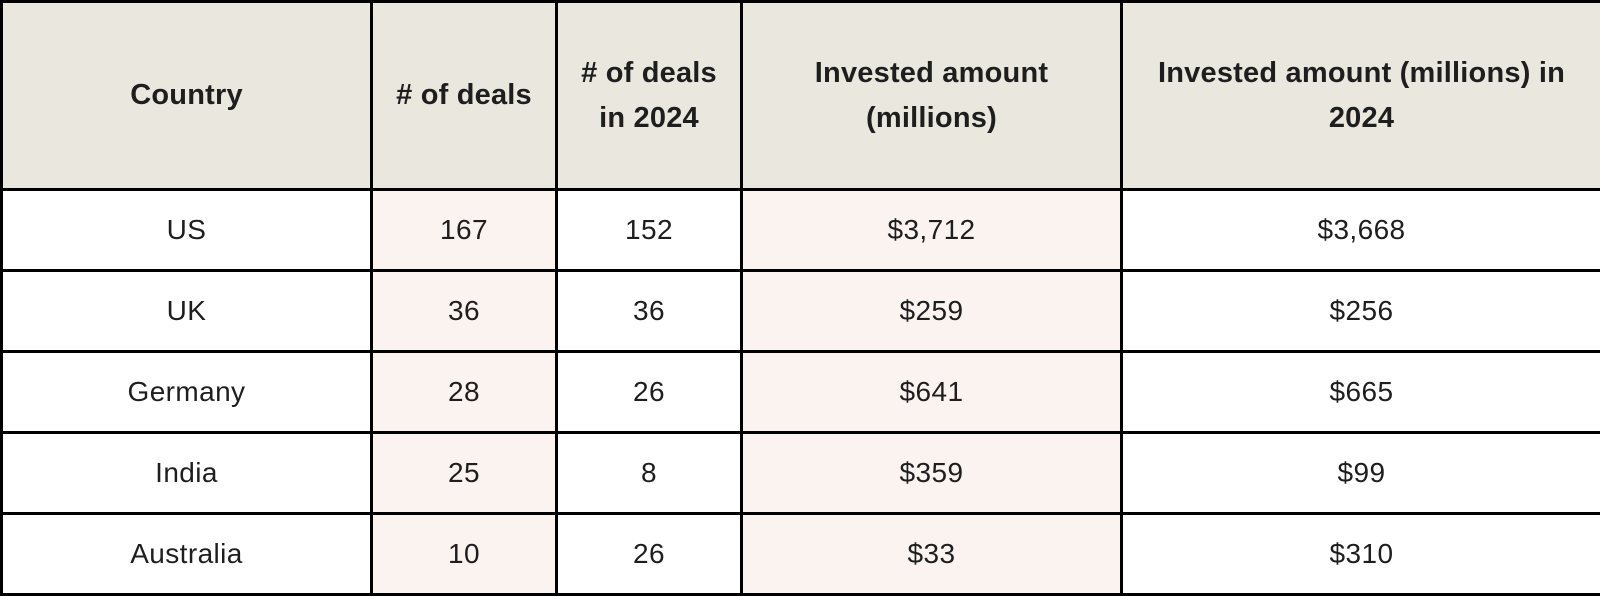 The height and width of the screenshot is (596, 1600). I want to click on value-cell: $310, so click(1360, 554).